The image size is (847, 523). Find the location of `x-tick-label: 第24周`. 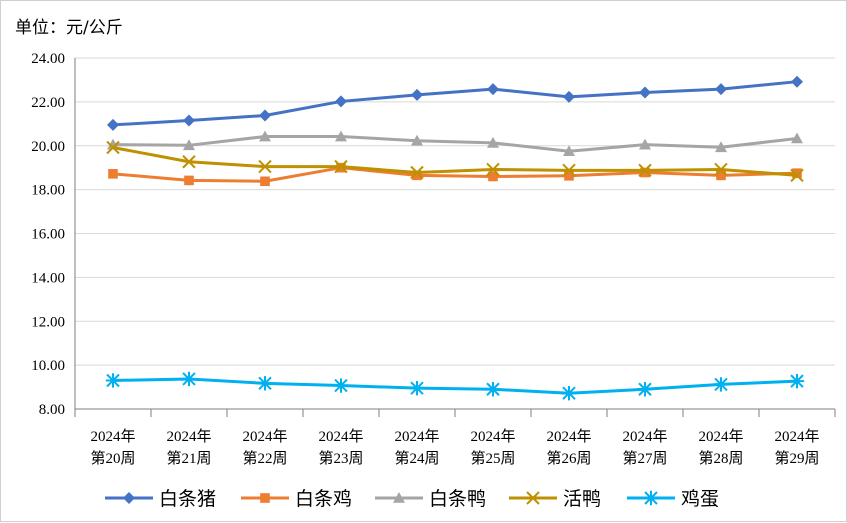

x-tick-label: 第24周 is located at coordinates (416, 458).